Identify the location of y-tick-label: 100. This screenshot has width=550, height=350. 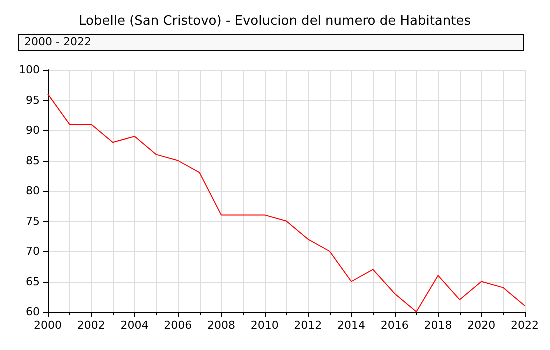
(29, 70).